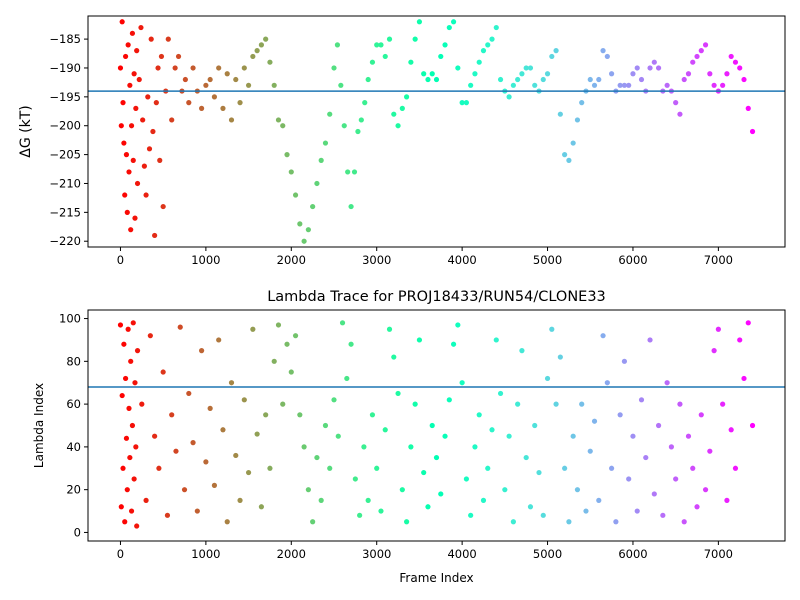 This screenshot has height=600, width=800. I want to click on y-tick-label: −210, so click(65, 183).